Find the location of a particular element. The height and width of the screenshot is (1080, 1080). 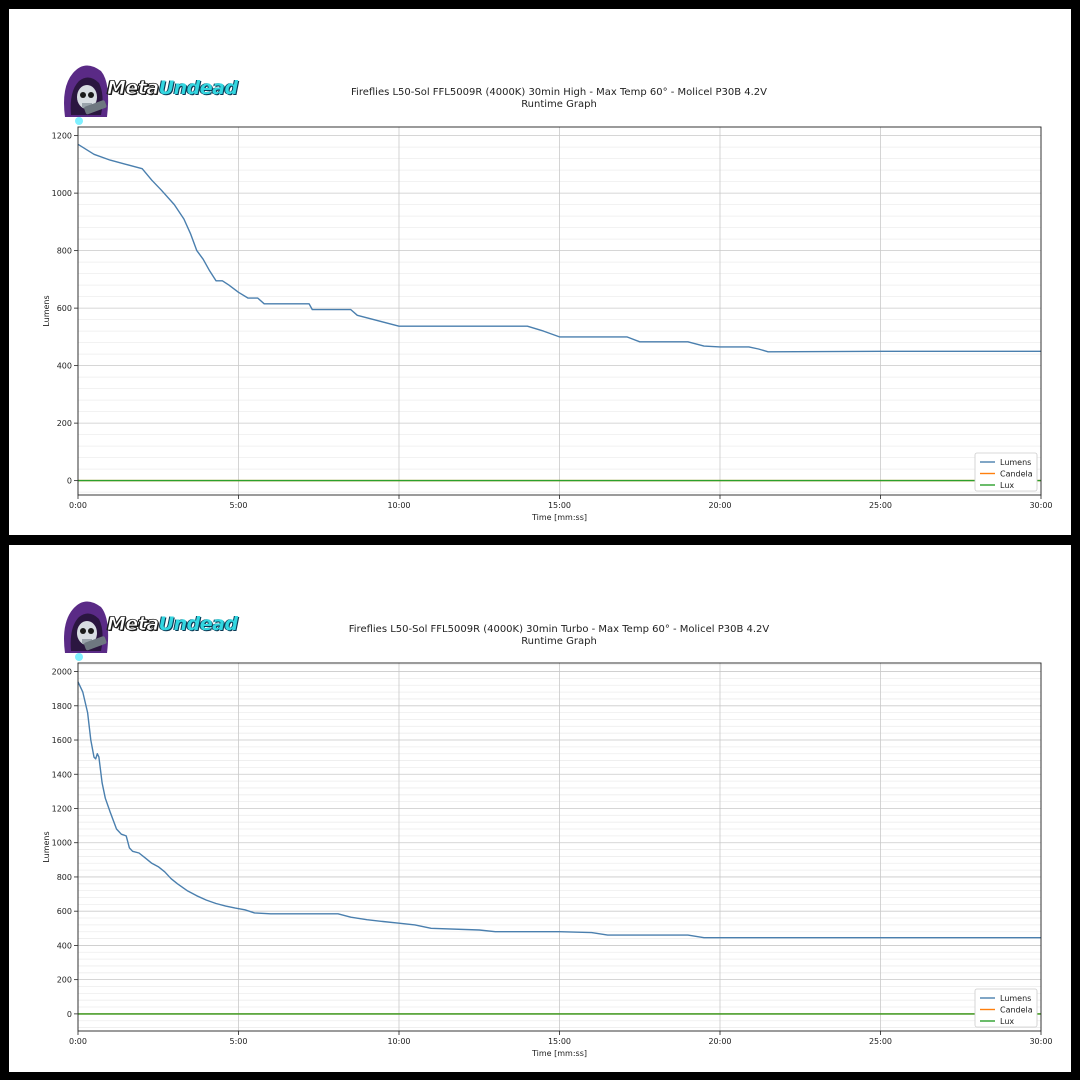

y-tick-label: 2000 is located at coordinates (62, 672).